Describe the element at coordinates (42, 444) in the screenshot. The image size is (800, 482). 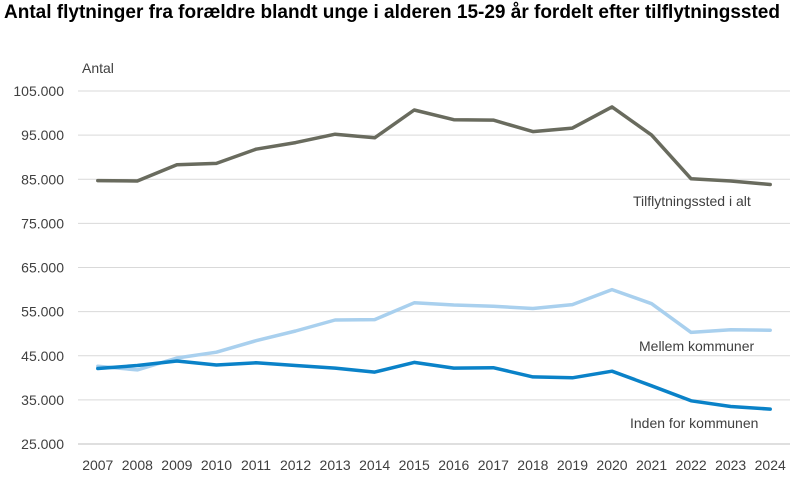
I see `y-tick-label: 25.000` at that location.